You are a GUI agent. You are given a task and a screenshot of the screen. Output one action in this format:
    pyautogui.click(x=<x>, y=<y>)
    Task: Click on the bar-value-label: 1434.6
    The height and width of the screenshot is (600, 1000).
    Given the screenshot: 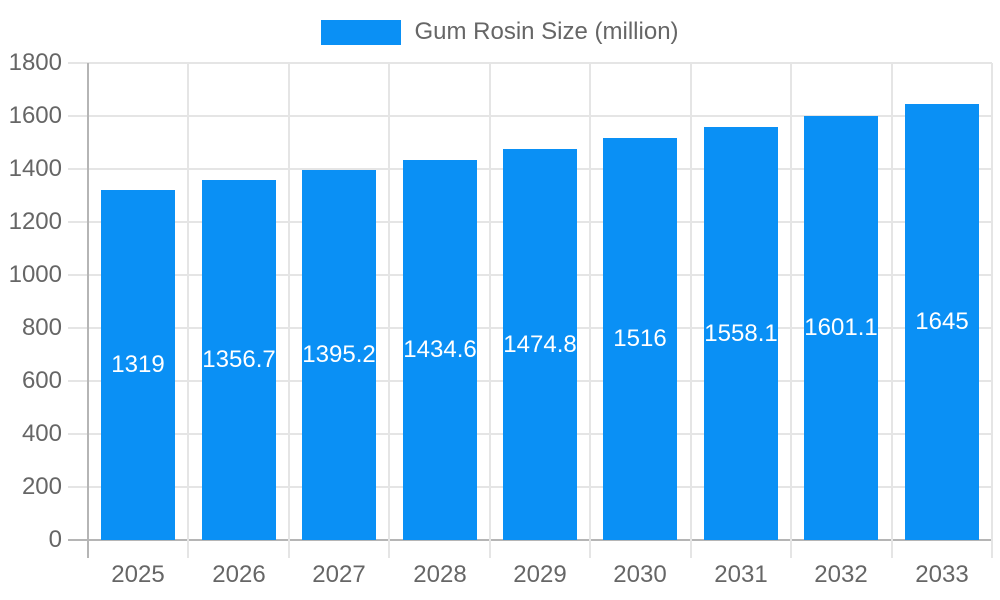 What is the action you would take?
    pyautogui.click(x=440, y=349)
    